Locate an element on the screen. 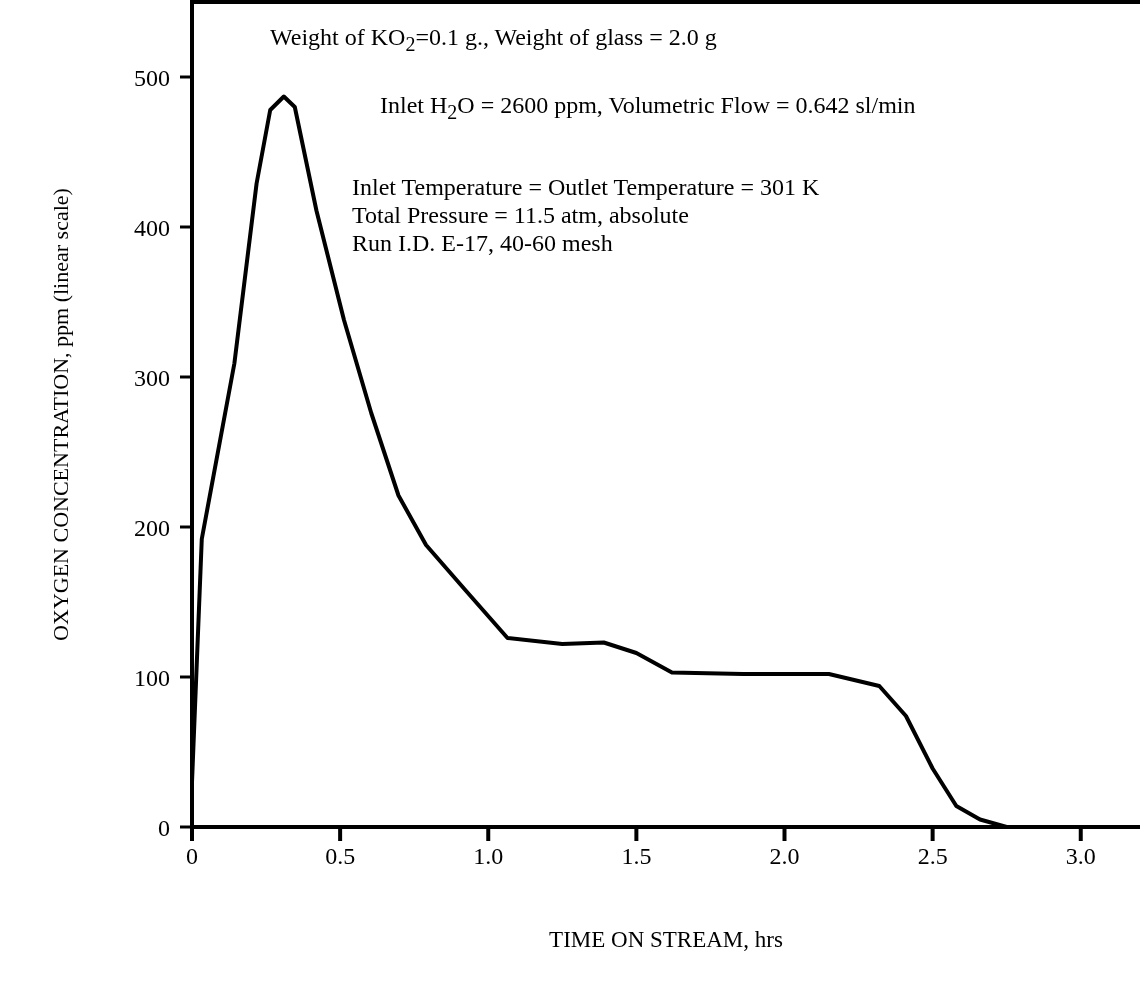  y-tick-label: 0 is located at coordinates (164, 827).